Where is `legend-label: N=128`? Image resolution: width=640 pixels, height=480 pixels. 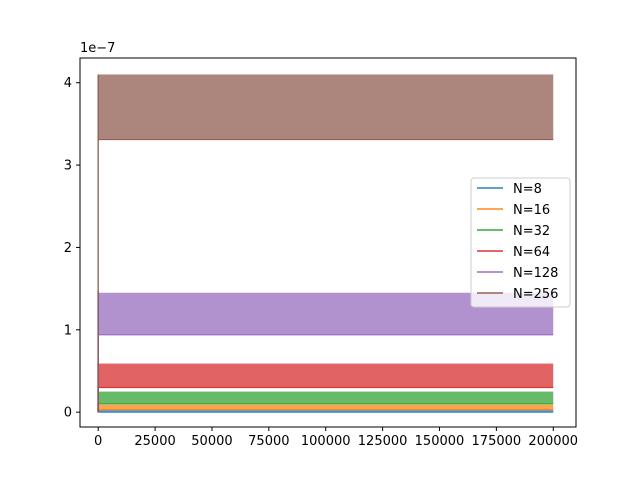
legend-label: N=128 is located at coordinates (535, 273).